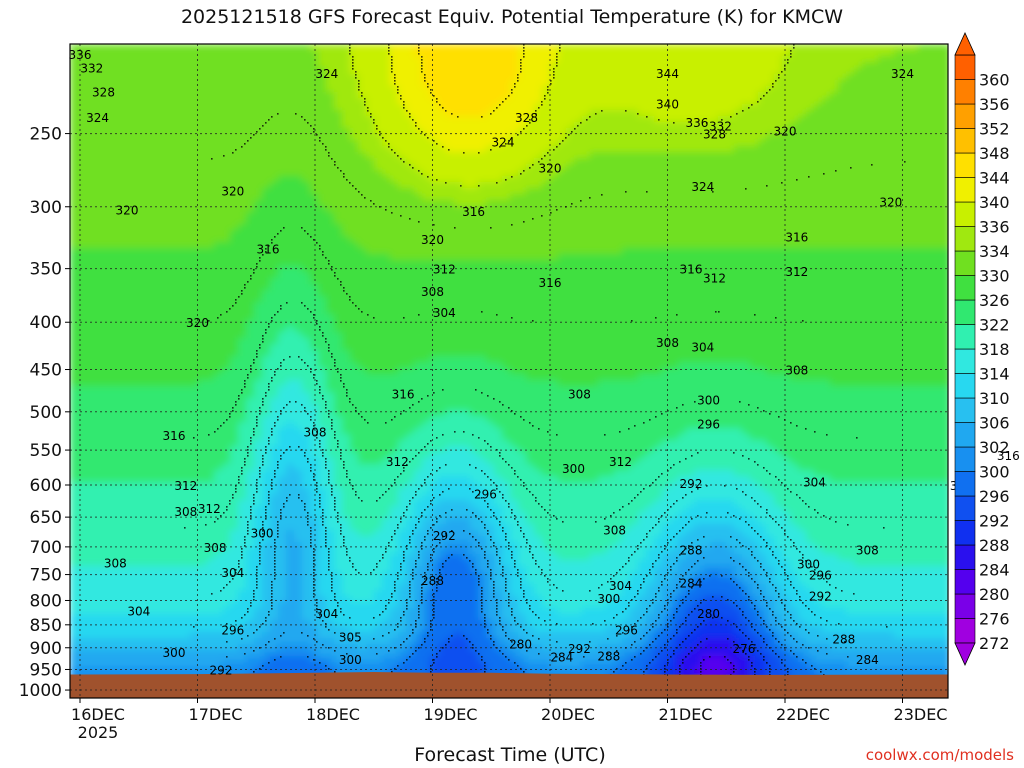 The image size is (1024, 768). I want to click on x-tick-label: 17DEC, so click(216, 714).